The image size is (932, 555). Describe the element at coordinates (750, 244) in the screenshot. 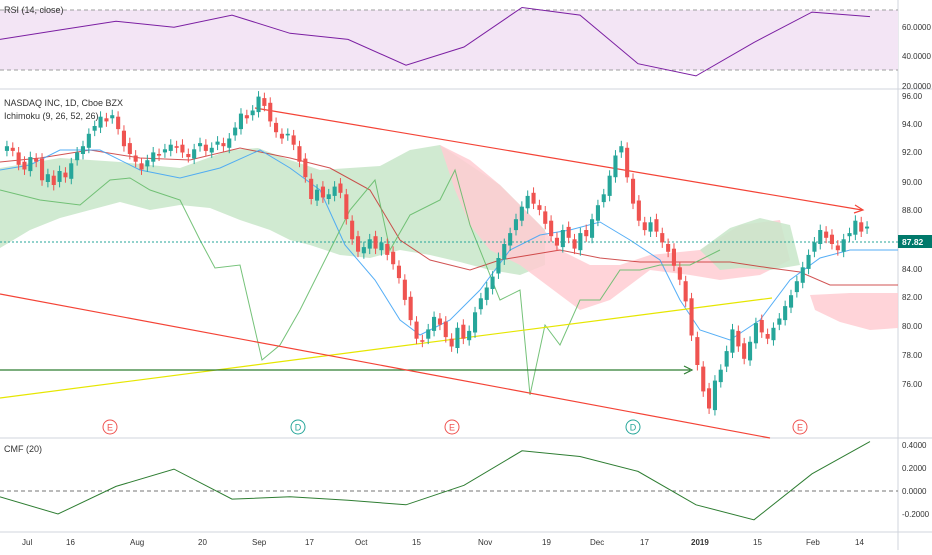

I see `cloud-bullish-b` at that location.